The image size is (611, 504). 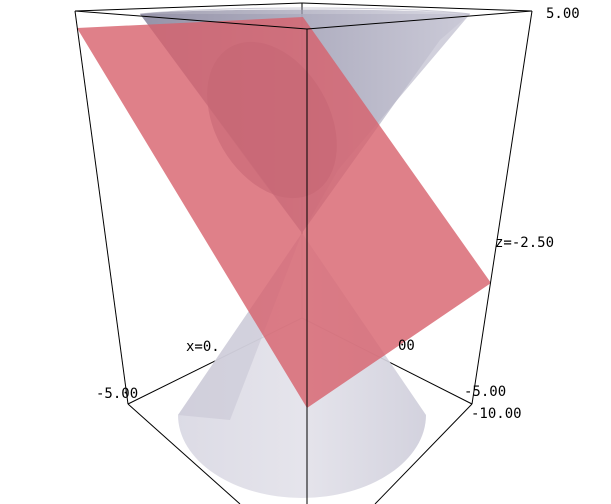 I want to click on axis-label-z-mid: z=-2.50, so click(x=524, y=243).